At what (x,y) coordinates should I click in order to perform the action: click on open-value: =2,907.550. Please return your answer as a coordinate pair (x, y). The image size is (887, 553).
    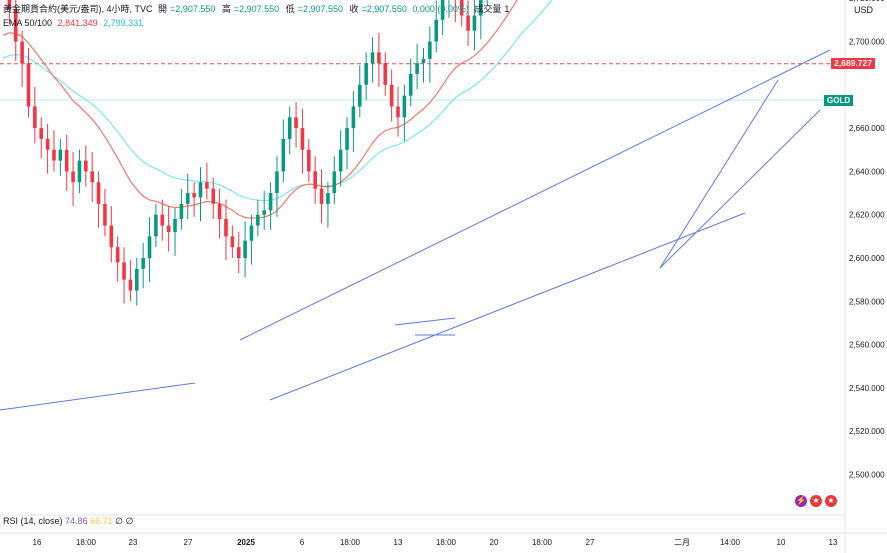
    Looking at the image, I should click on (193, 9).